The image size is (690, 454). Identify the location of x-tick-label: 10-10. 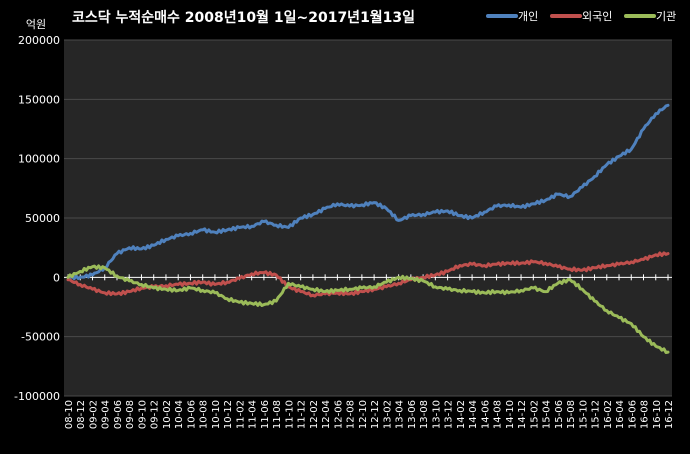
(216, 414).